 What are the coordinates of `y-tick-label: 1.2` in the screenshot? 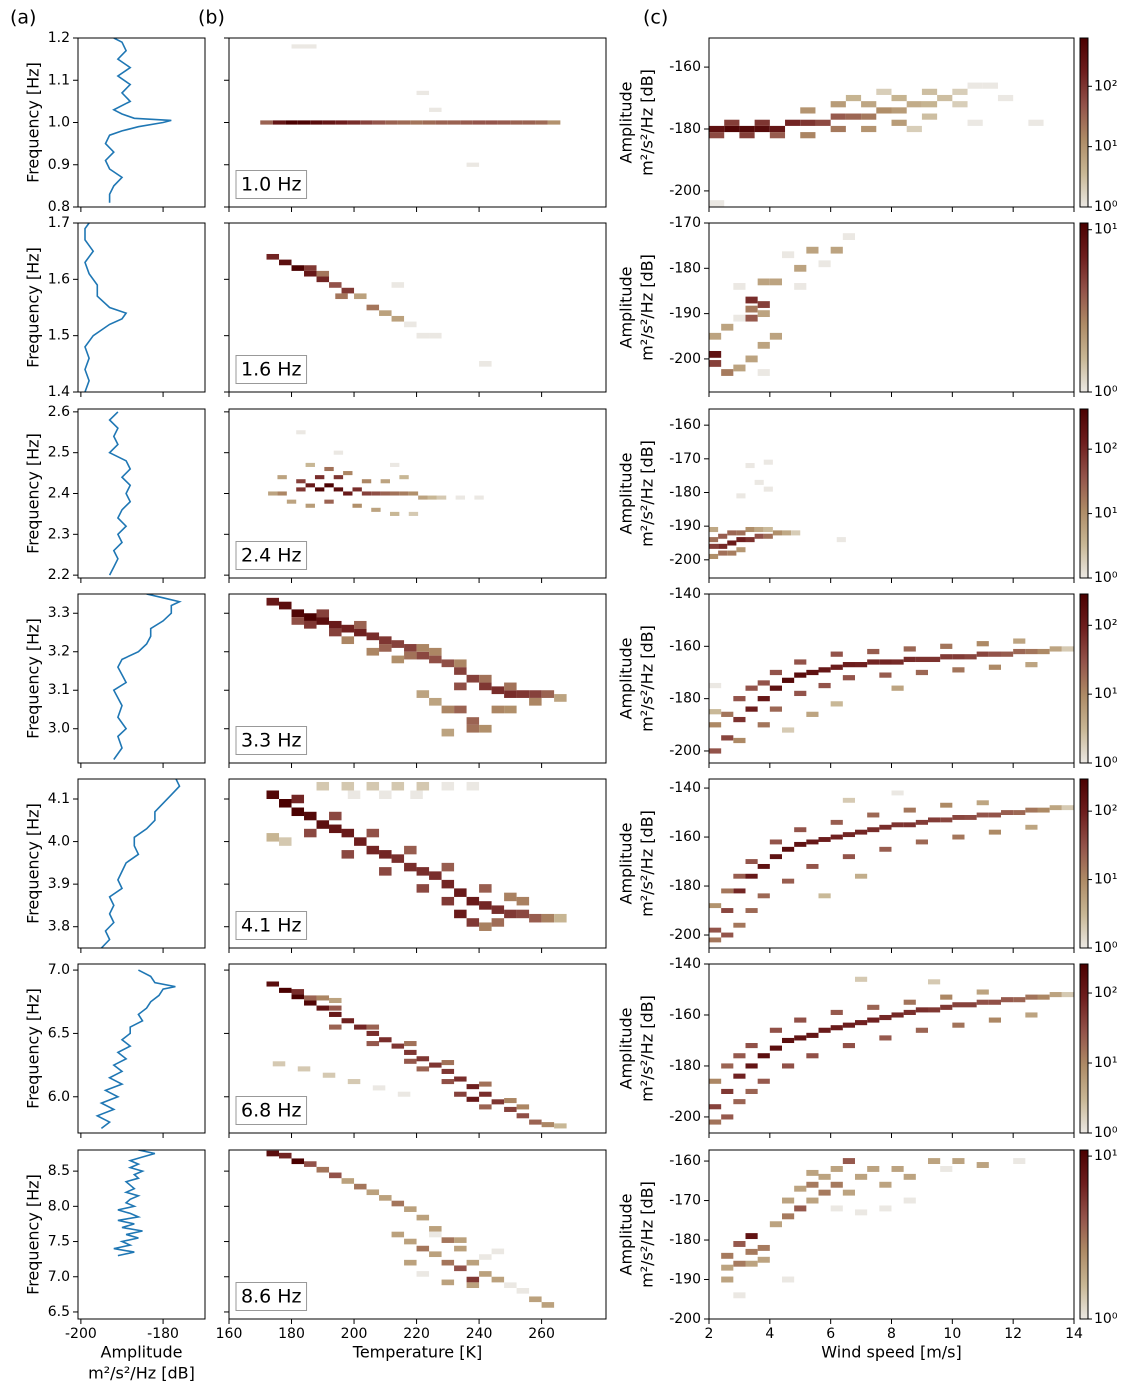 It's located at (59, 38).